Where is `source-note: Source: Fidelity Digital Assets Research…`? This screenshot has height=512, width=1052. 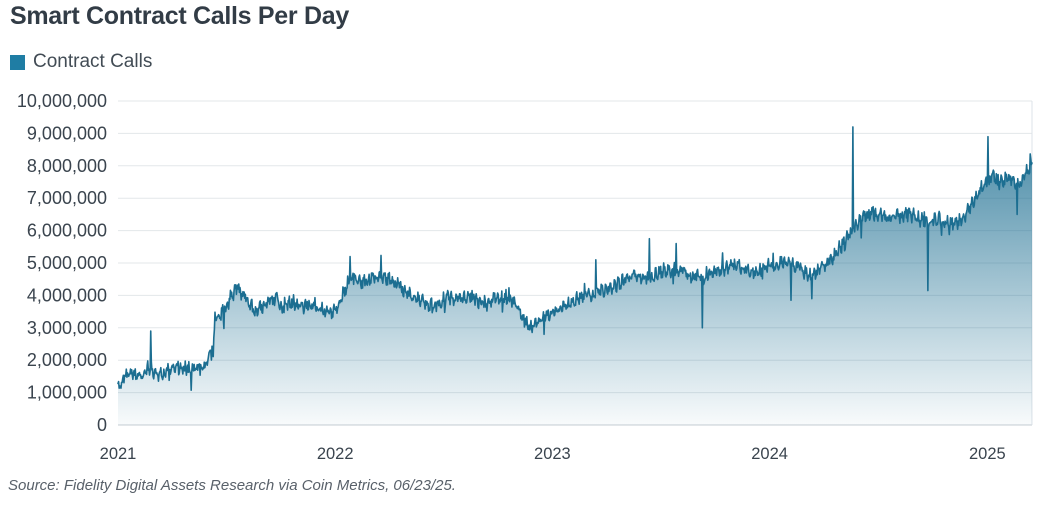 source-note: Source: Fidelity Digital Assets Research… is located at coordinates (232, 485).